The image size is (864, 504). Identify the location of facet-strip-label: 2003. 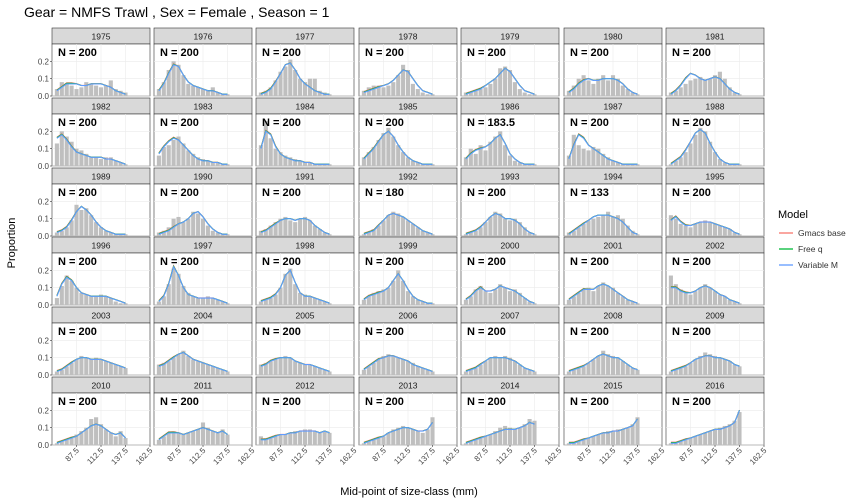
(101, 316).